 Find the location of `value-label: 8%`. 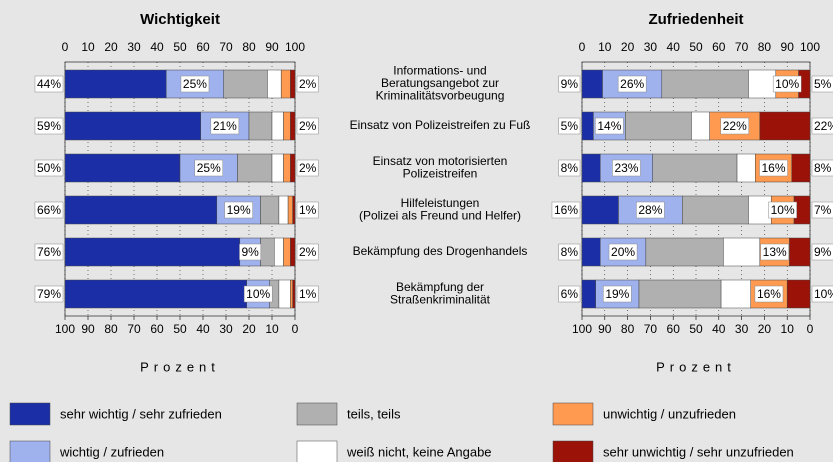

value-label: 8% is located at coordinates (570, 168).